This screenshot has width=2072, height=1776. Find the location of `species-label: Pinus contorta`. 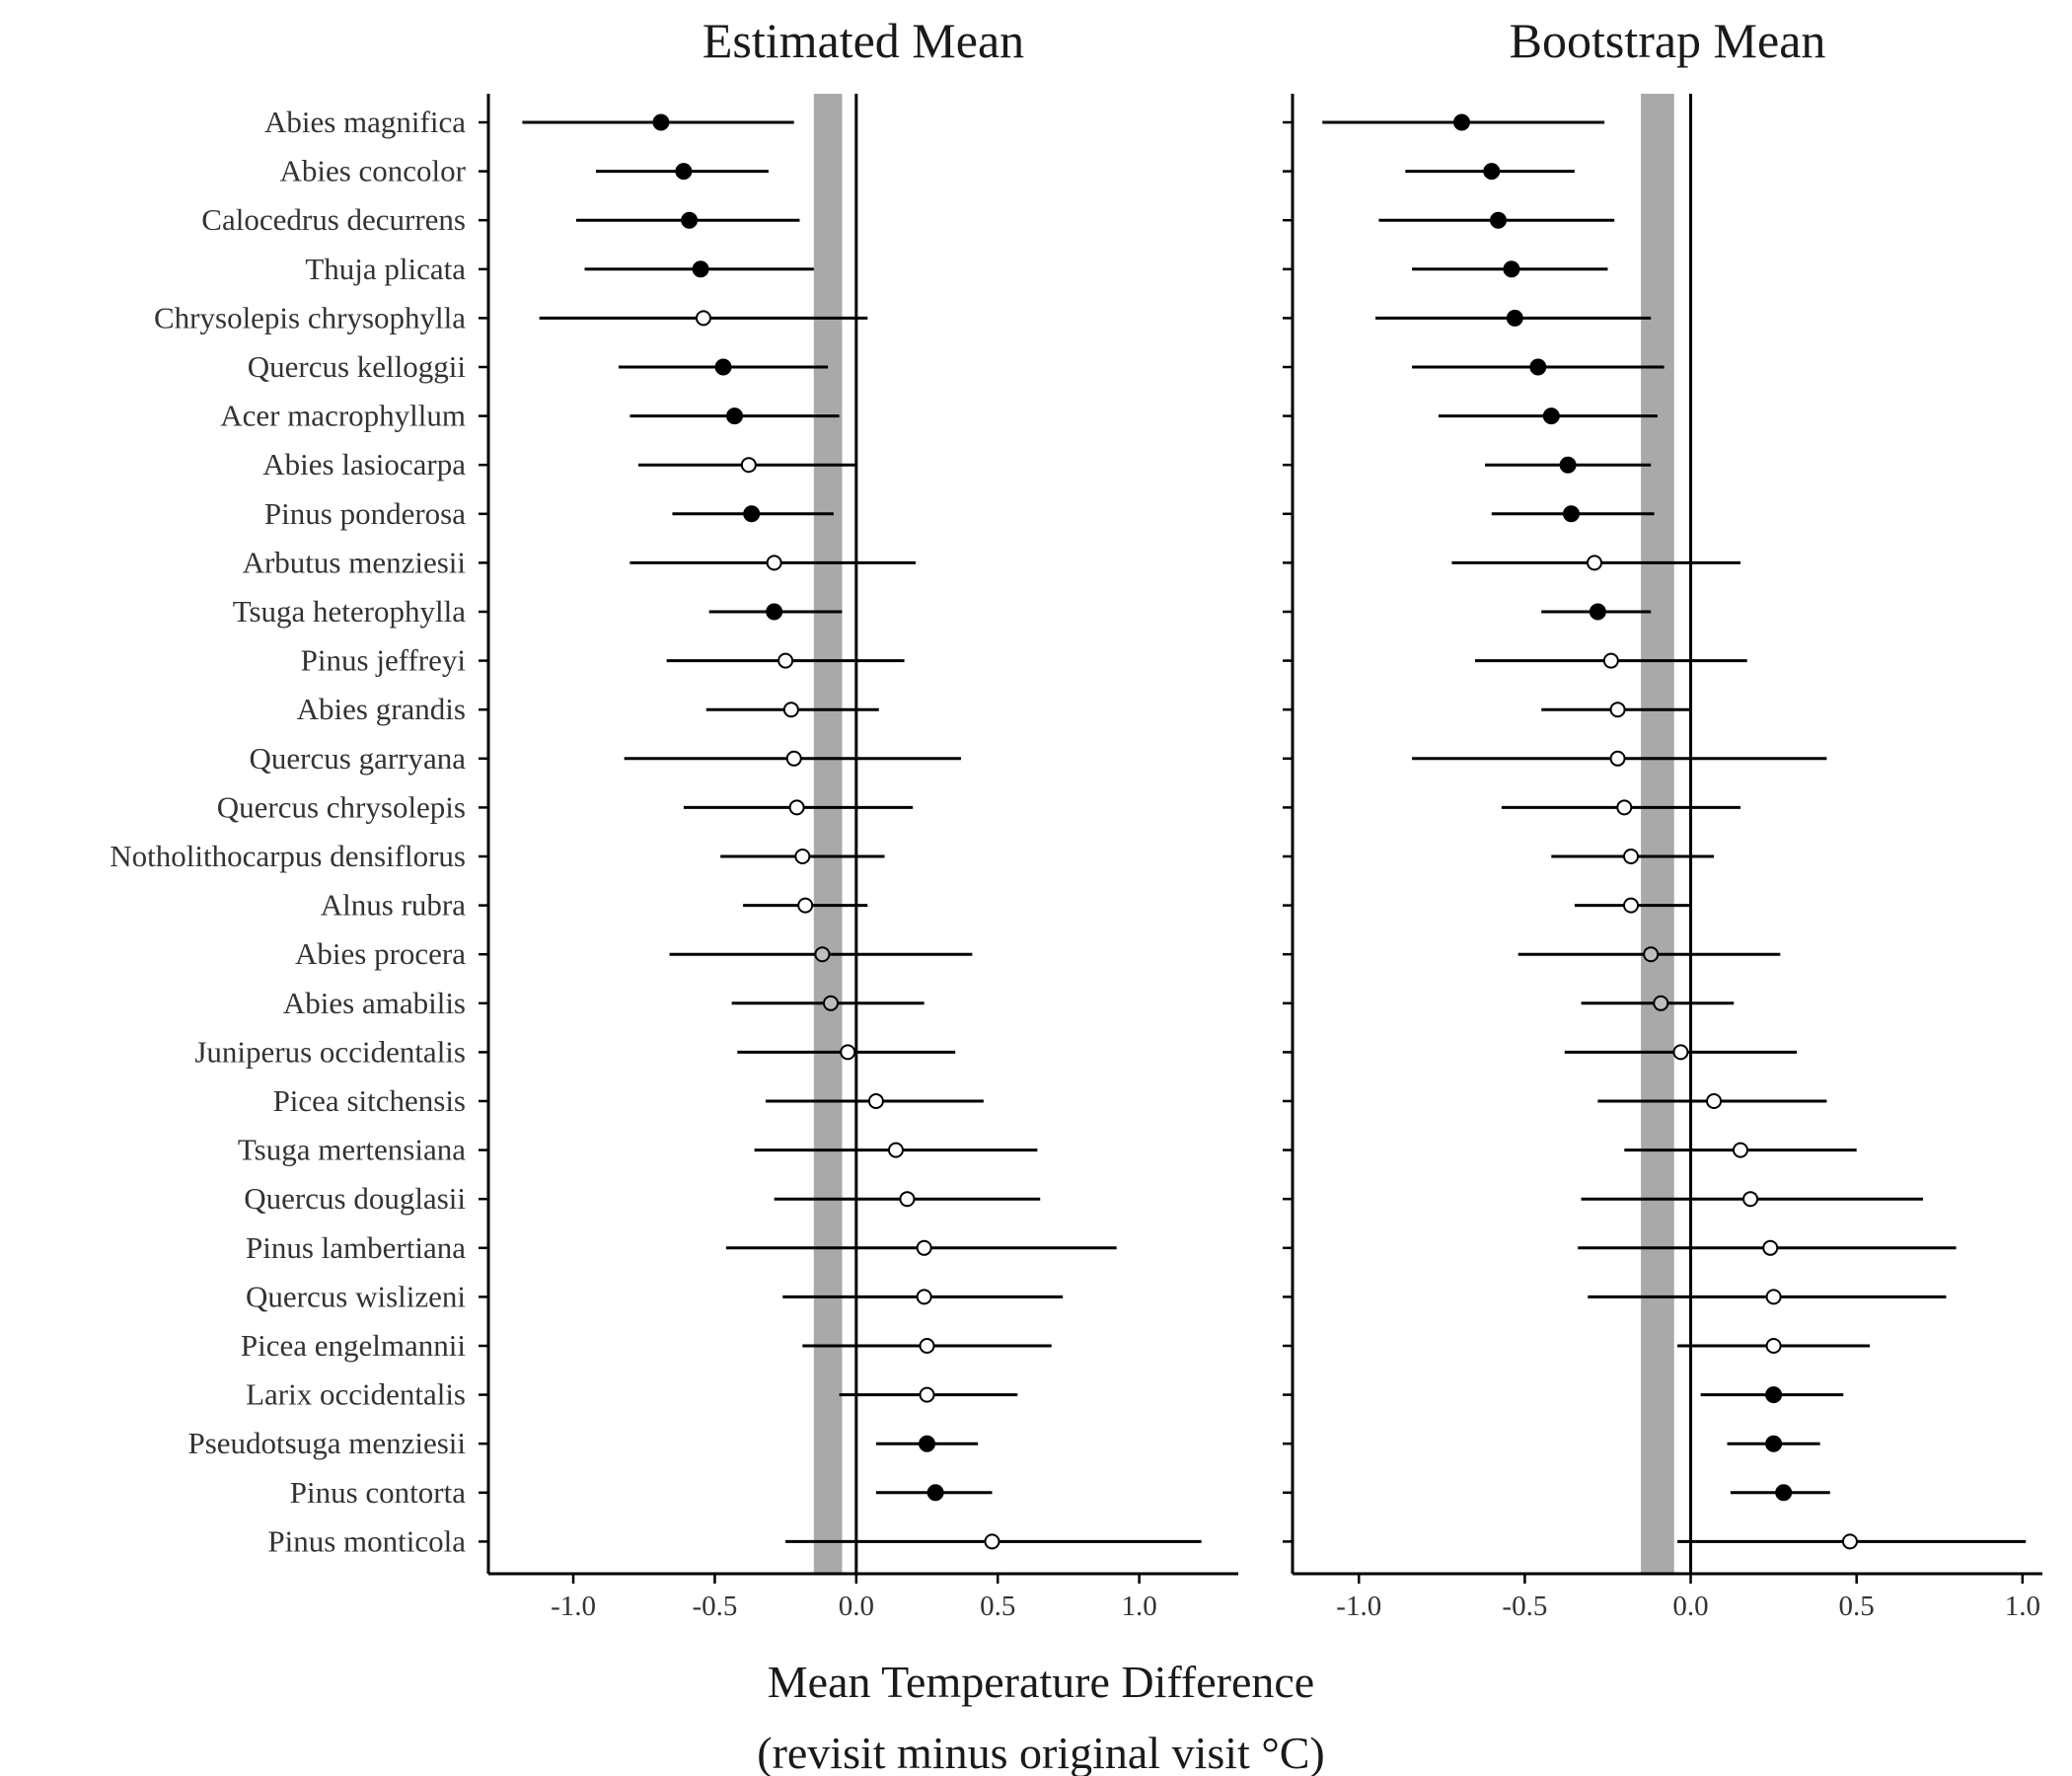

species-label: Pinus contorta is located at coordinates (378, 1492).